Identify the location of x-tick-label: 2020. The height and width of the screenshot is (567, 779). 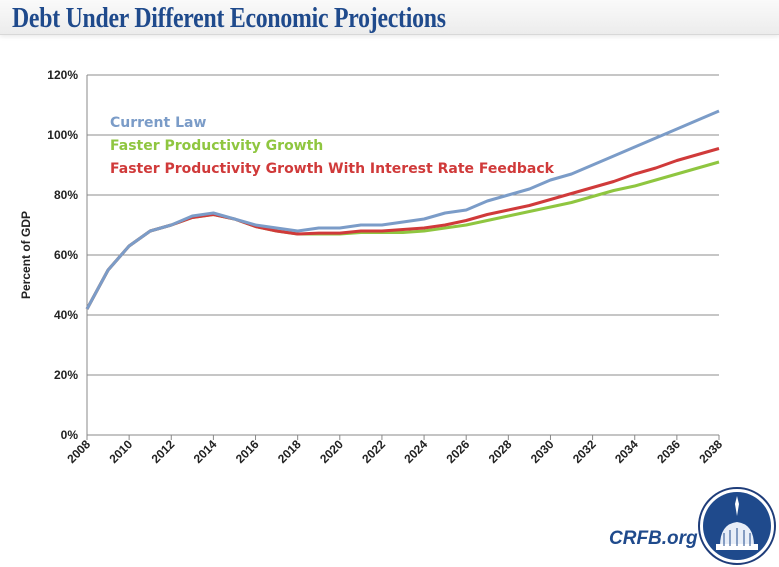
(331, 451).